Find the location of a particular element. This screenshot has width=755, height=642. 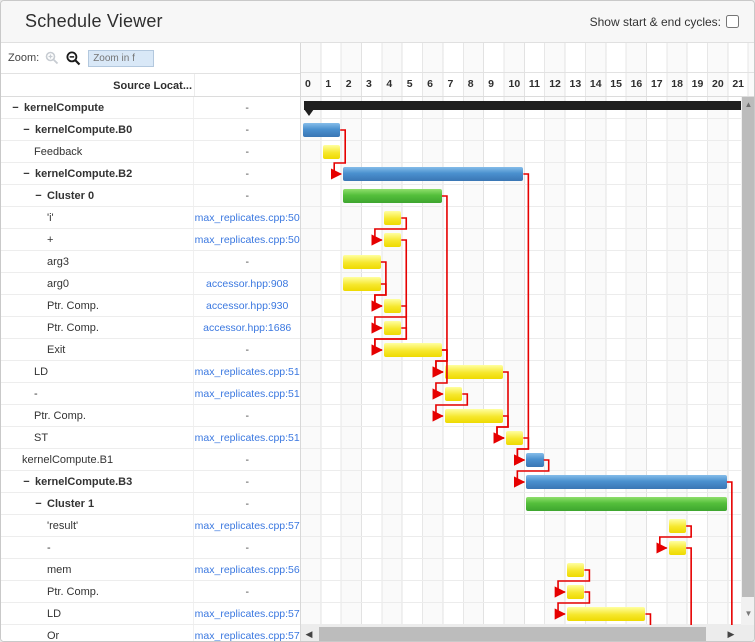

horizontal-scrollbar-thumb is located at coordinates (512, 634).